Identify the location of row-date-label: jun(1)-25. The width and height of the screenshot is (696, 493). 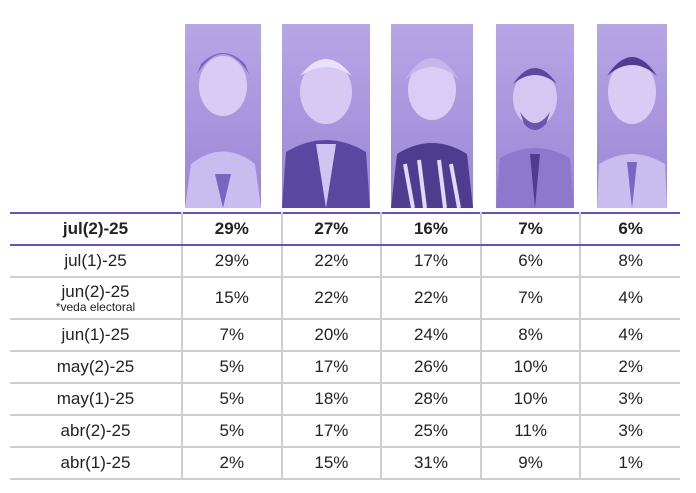
(95, 334).